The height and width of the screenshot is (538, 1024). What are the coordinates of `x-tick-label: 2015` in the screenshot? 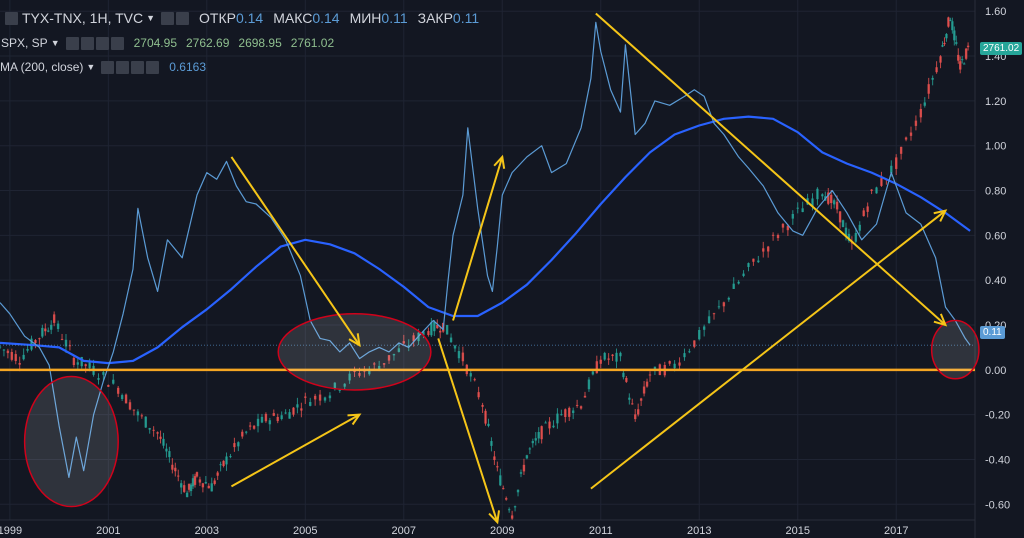 It's located at (797, 531).